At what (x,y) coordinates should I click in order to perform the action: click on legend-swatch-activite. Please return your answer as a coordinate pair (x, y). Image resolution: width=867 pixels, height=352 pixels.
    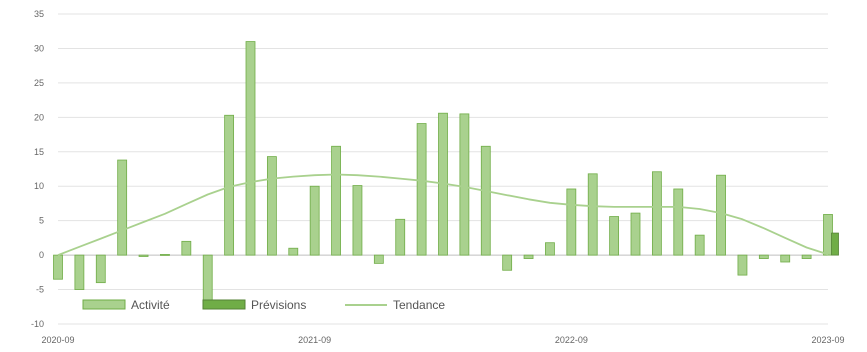
    Looking at the image, I should click on (104, 304).